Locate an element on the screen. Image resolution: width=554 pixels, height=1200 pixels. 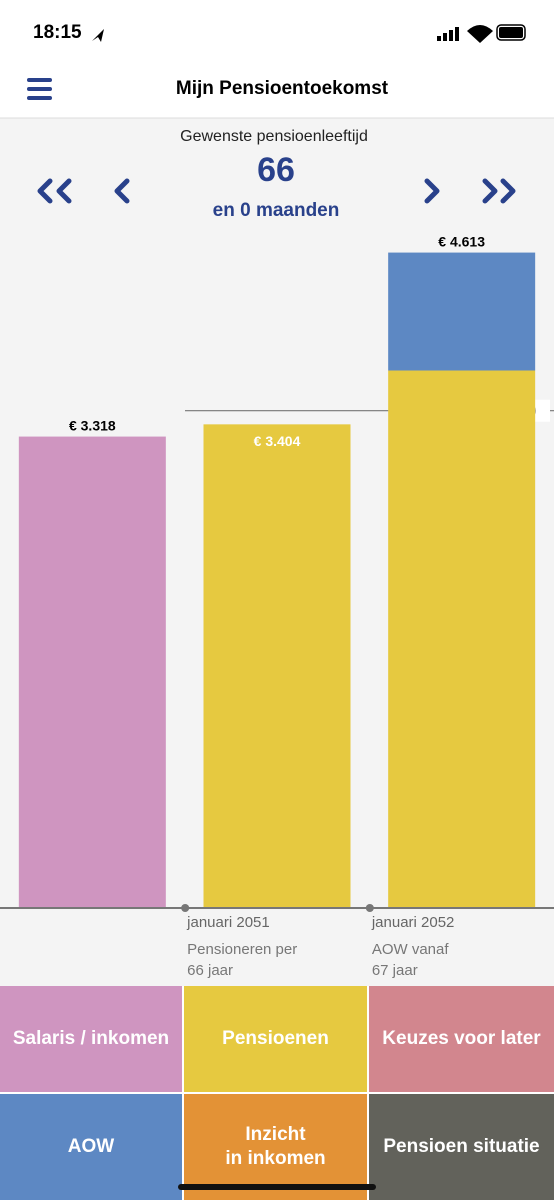
next-month-button is located at coordinates (432, 191).